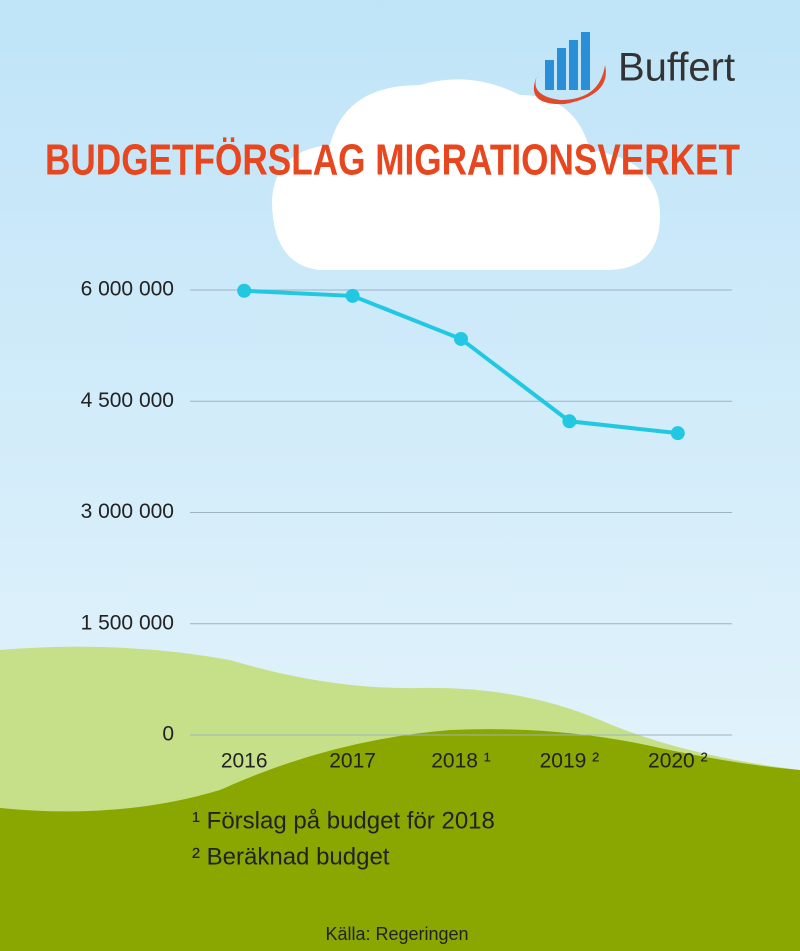  What do you see at coordinates (396, 934) in the screenshot?
I see `source: Källa: Regeringen` at bounding box center [396, 934].